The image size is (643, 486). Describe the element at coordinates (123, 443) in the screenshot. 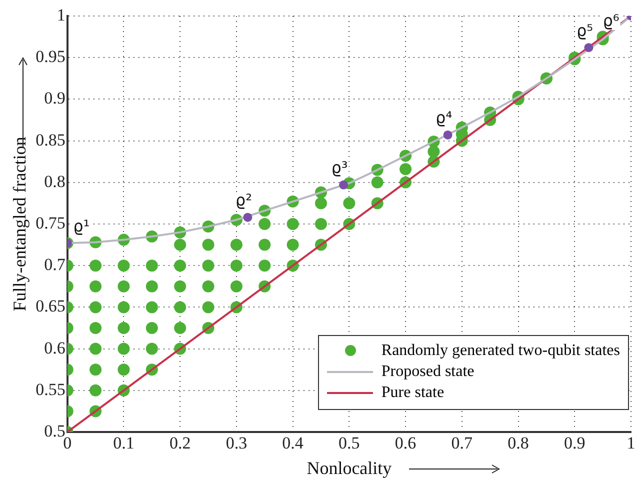

I see `x-tick-label: 0.1` at that location.